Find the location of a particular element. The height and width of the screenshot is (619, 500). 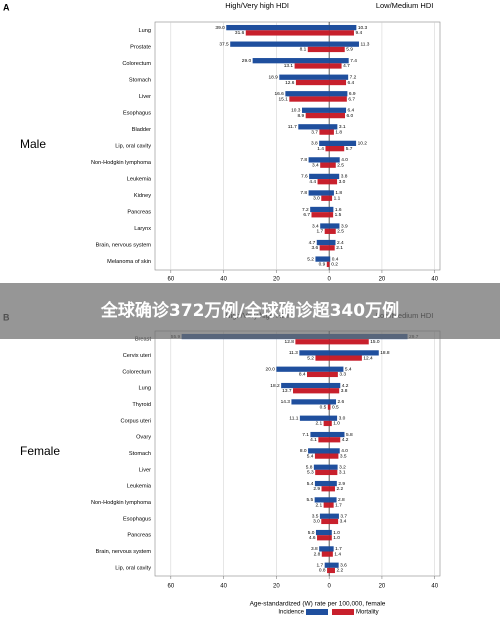

value-label: 2.8 is located at coordinates (341, 500).